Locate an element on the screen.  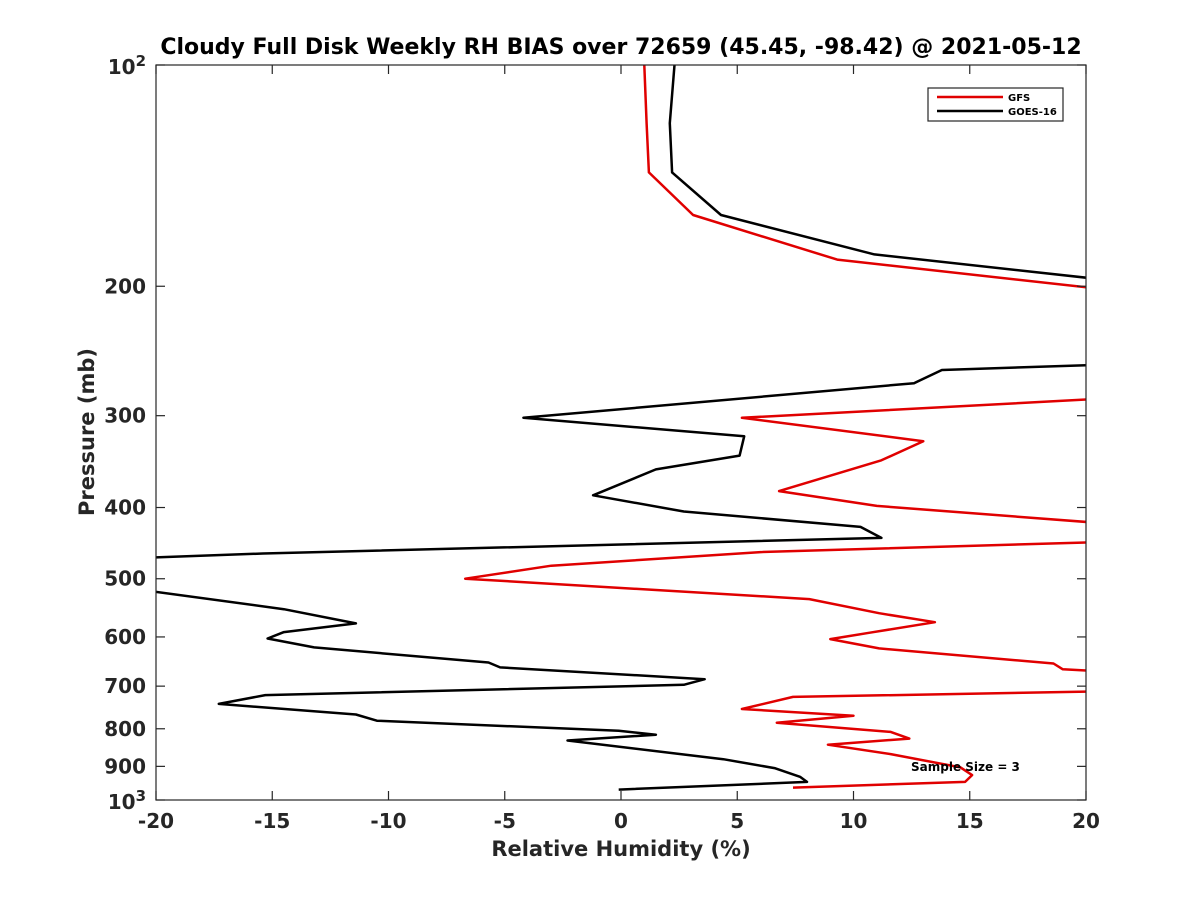
x-tick-label: -5 is located at coordinates (505, 821).